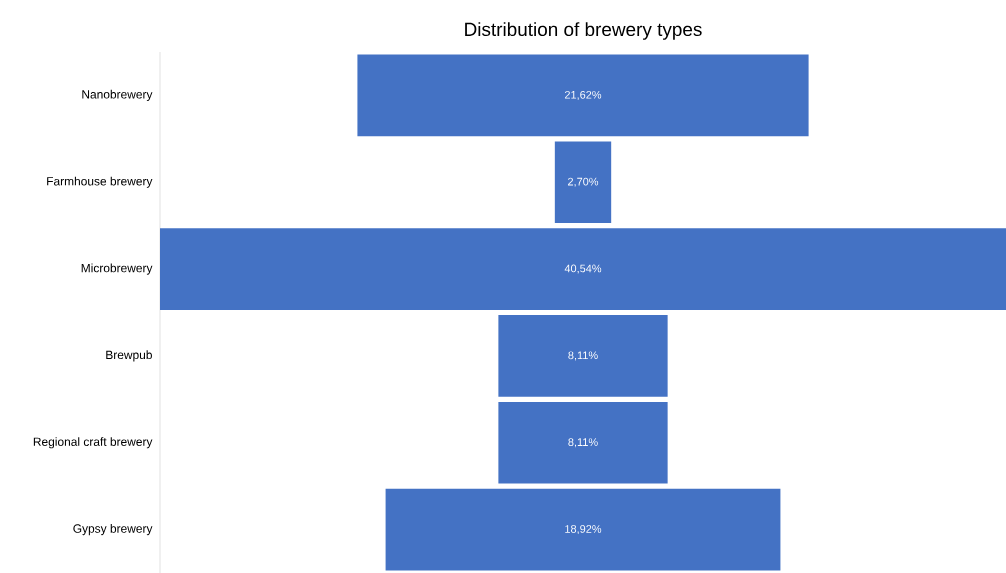 The image size is (1006, 573). I want to click on data-label: 40,54%, so click(583, 269).